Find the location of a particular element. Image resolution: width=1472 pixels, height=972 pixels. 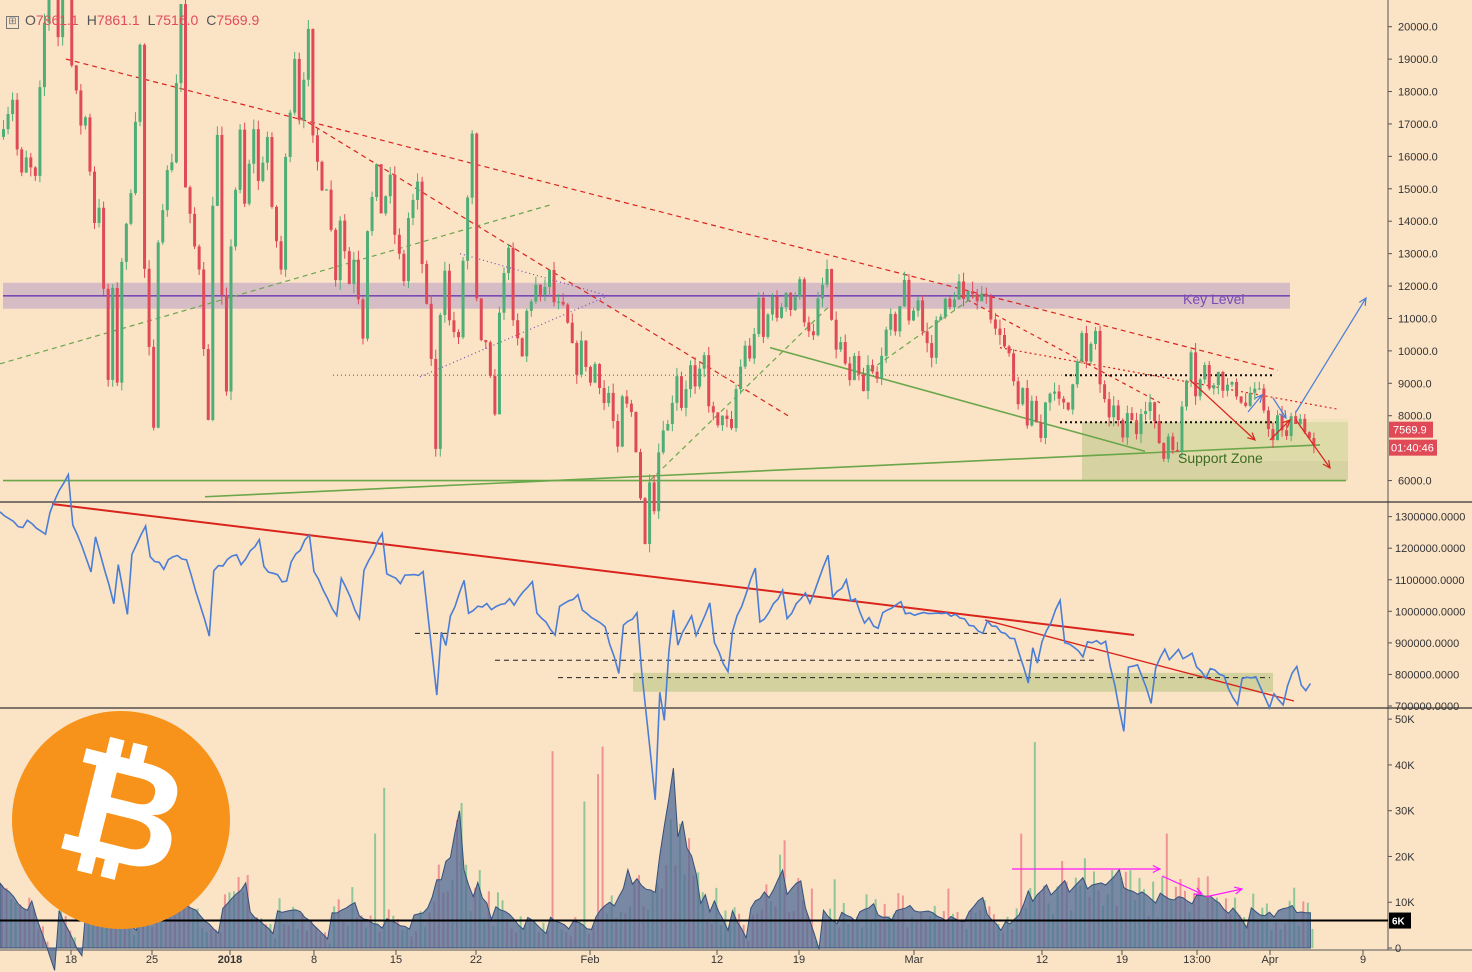

ohlc-high: 7861.1 is located at coordinates (118, 20).